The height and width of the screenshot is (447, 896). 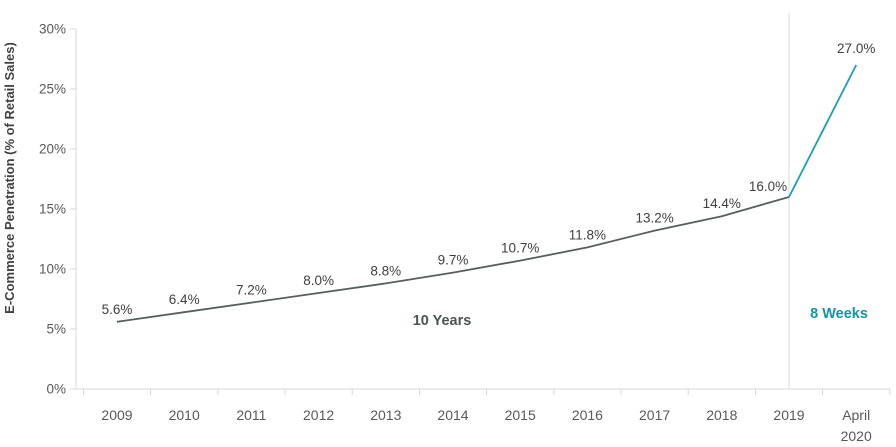 I want to click on data-point-label: 10.7%, so click(x=520, y=248).